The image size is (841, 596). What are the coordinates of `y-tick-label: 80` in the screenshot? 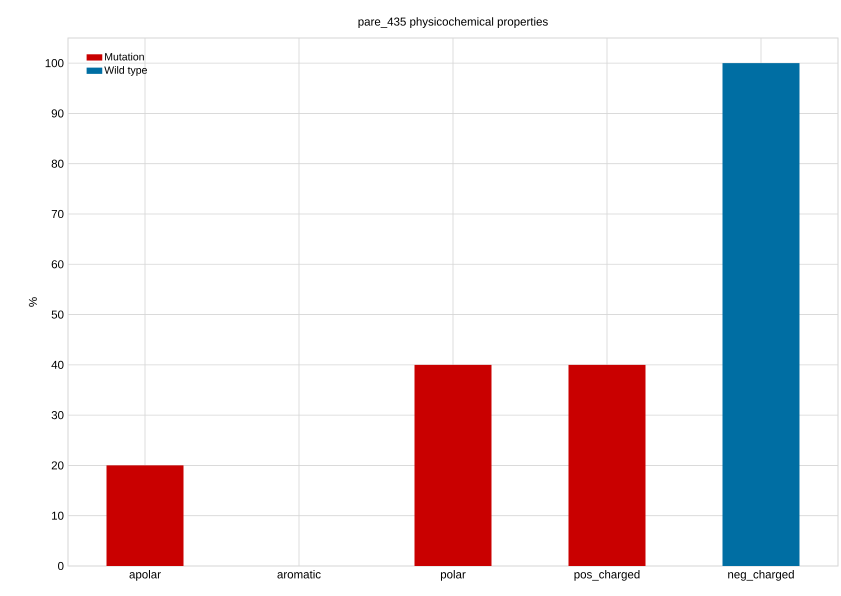 It's located at (58, 164).